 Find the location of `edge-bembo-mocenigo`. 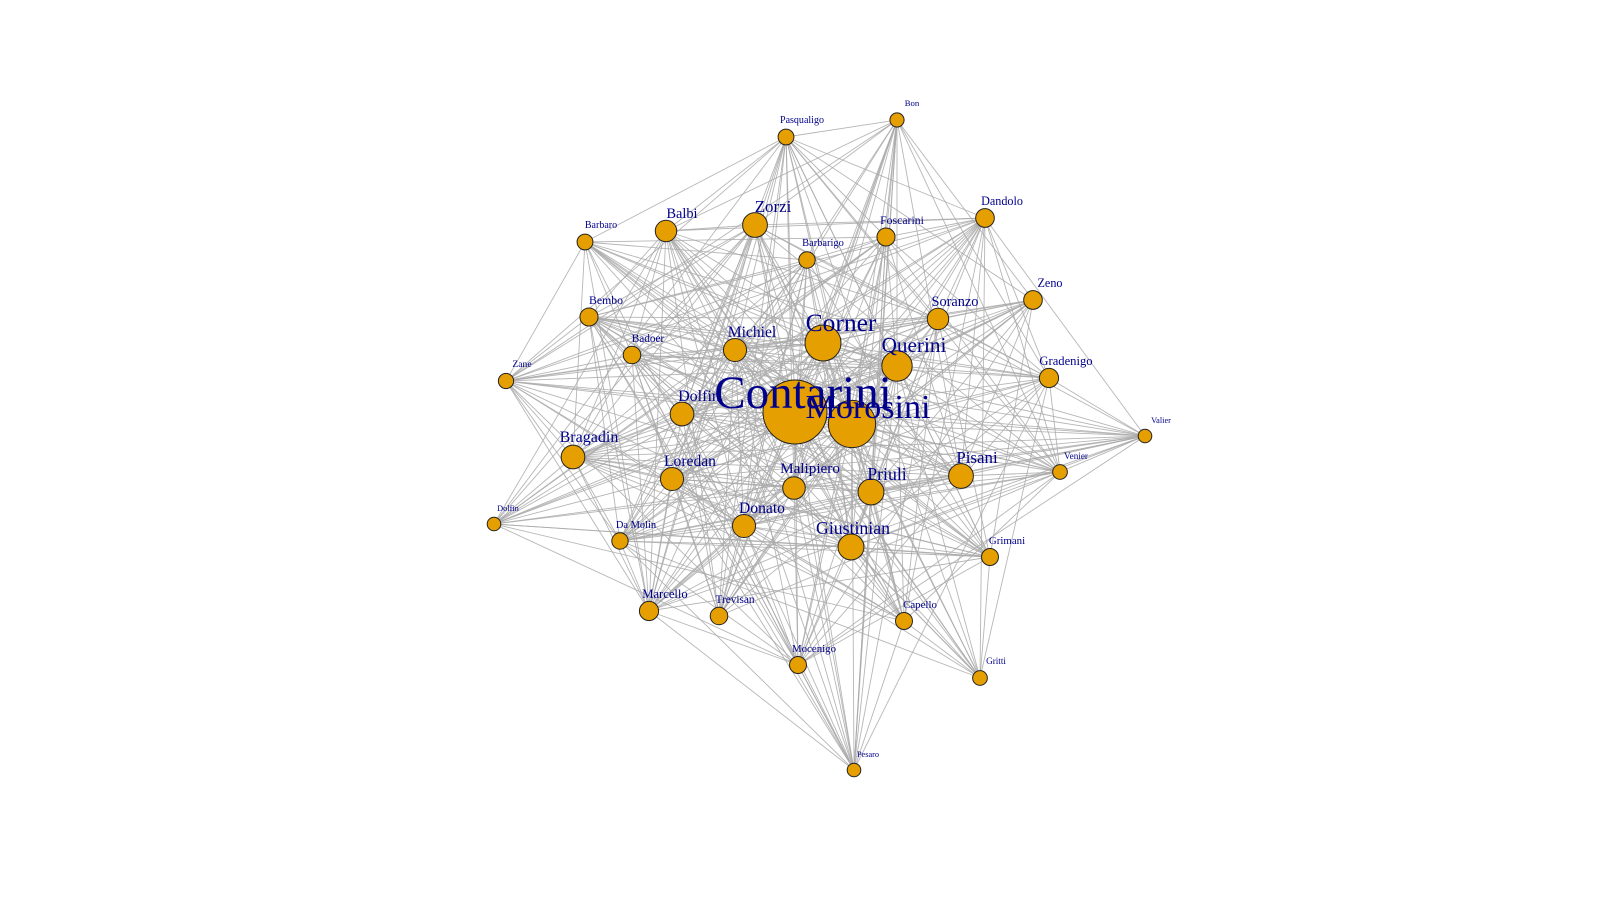

edge-bembo-mocenigo is located at coordinates (693, 491).